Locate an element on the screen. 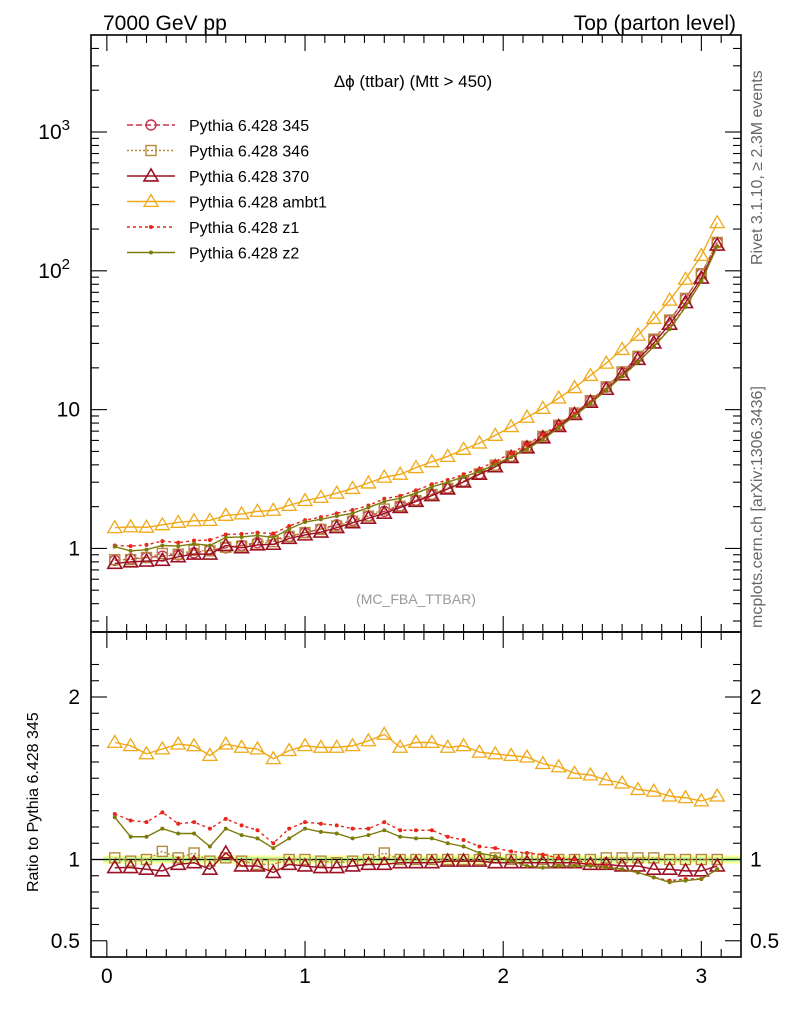 This screenshot has width=786, height=1024. analysis-id: (MC_FBA_TTBAR) is located at coordinates (416, 599).